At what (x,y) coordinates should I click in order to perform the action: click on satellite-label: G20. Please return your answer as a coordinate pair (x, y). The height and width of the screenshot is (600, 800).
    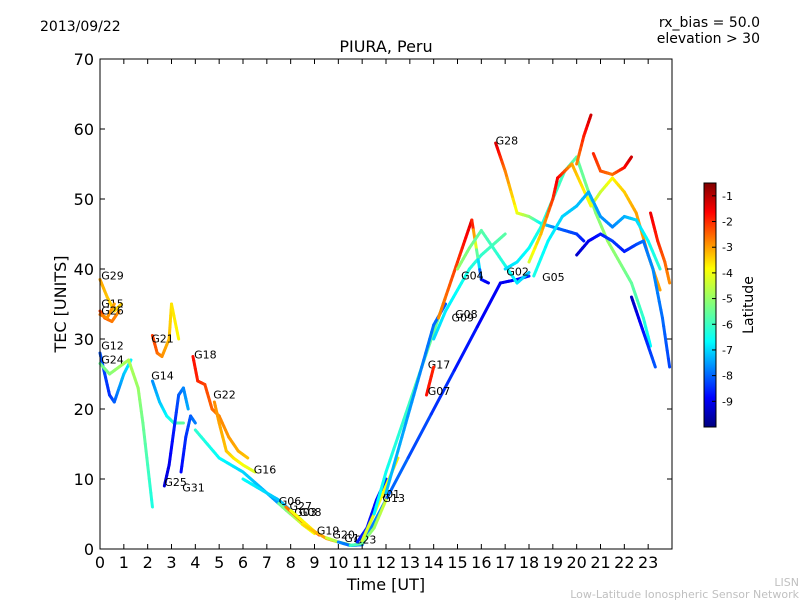
    Looking at the image, I should click on (343, 535).